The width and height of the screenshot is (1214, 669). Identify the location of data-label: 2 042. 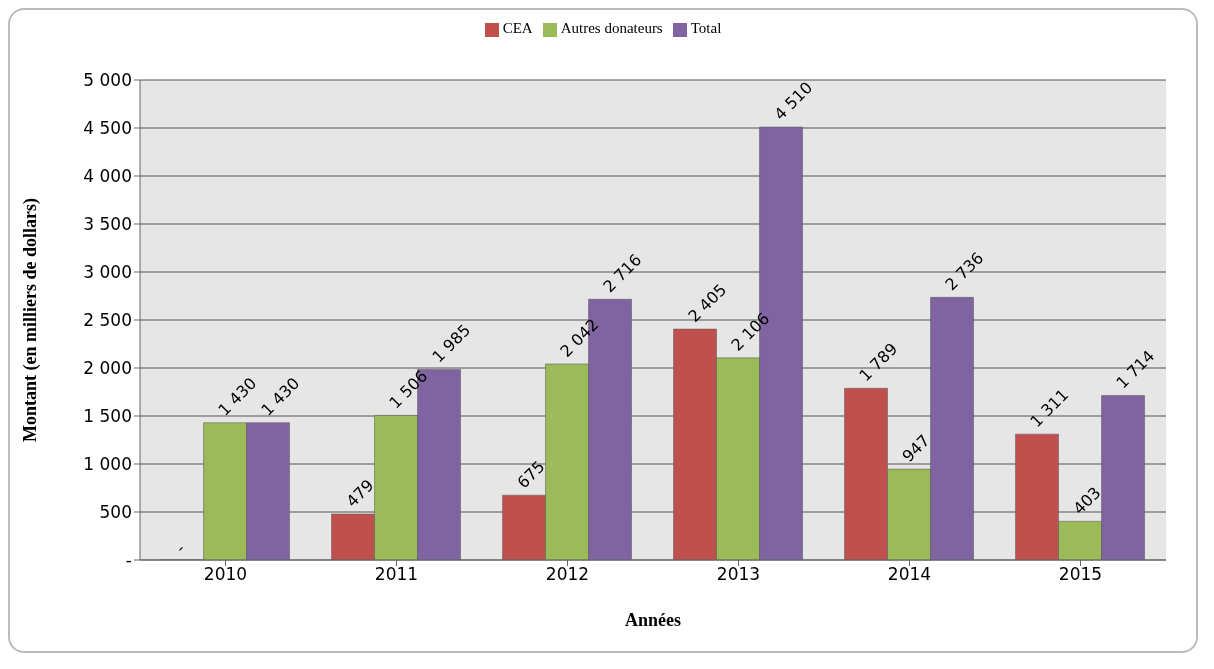
(579, 337).